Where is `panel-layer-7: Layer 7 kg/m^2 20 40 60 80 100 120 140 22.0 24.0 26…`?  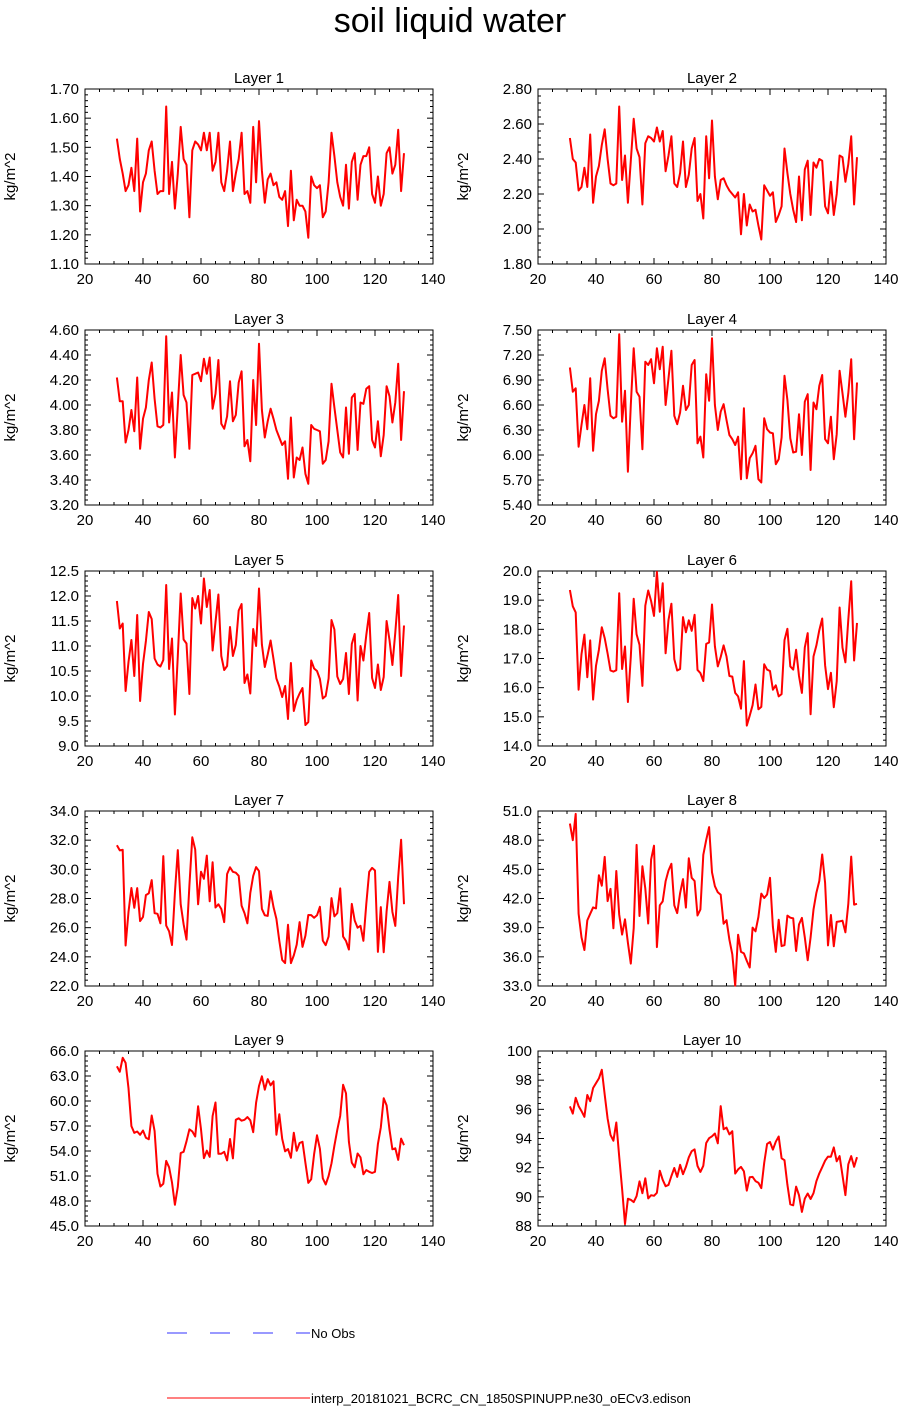
panel-layer-7: Layer 7 kg/m^2 20 40 60 80 100 120 140 22.0 24.0 26… is located at coordinates (224, 901).